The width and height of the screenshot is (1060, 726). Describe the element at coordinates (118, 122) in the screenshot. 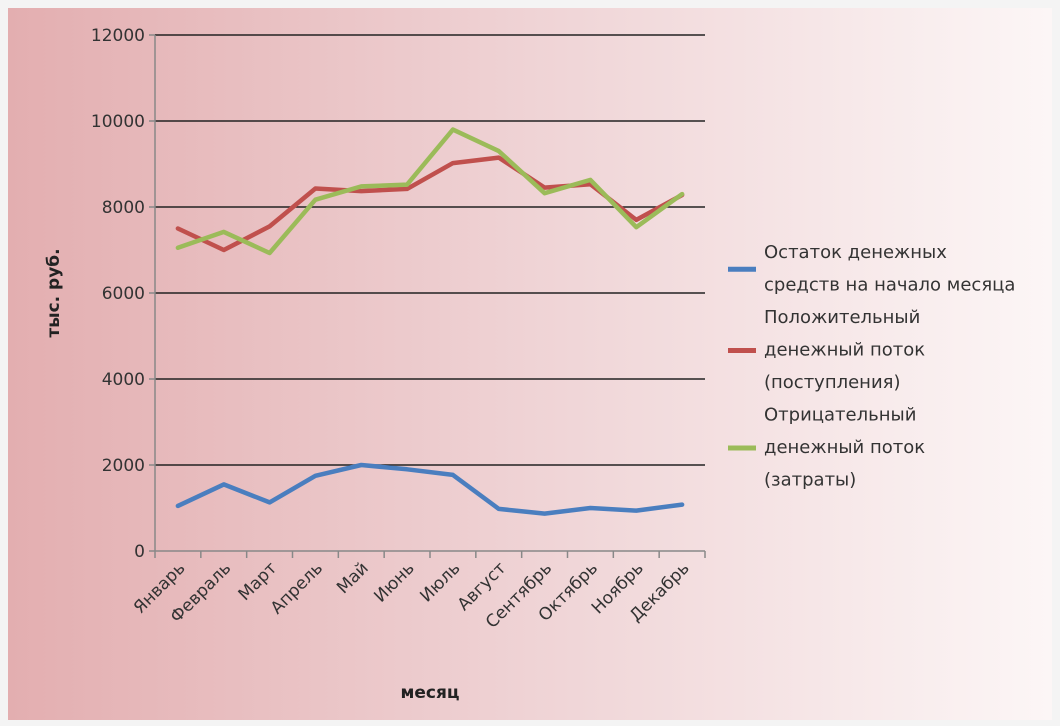

I see `y-tick-label: 10000` at that location.